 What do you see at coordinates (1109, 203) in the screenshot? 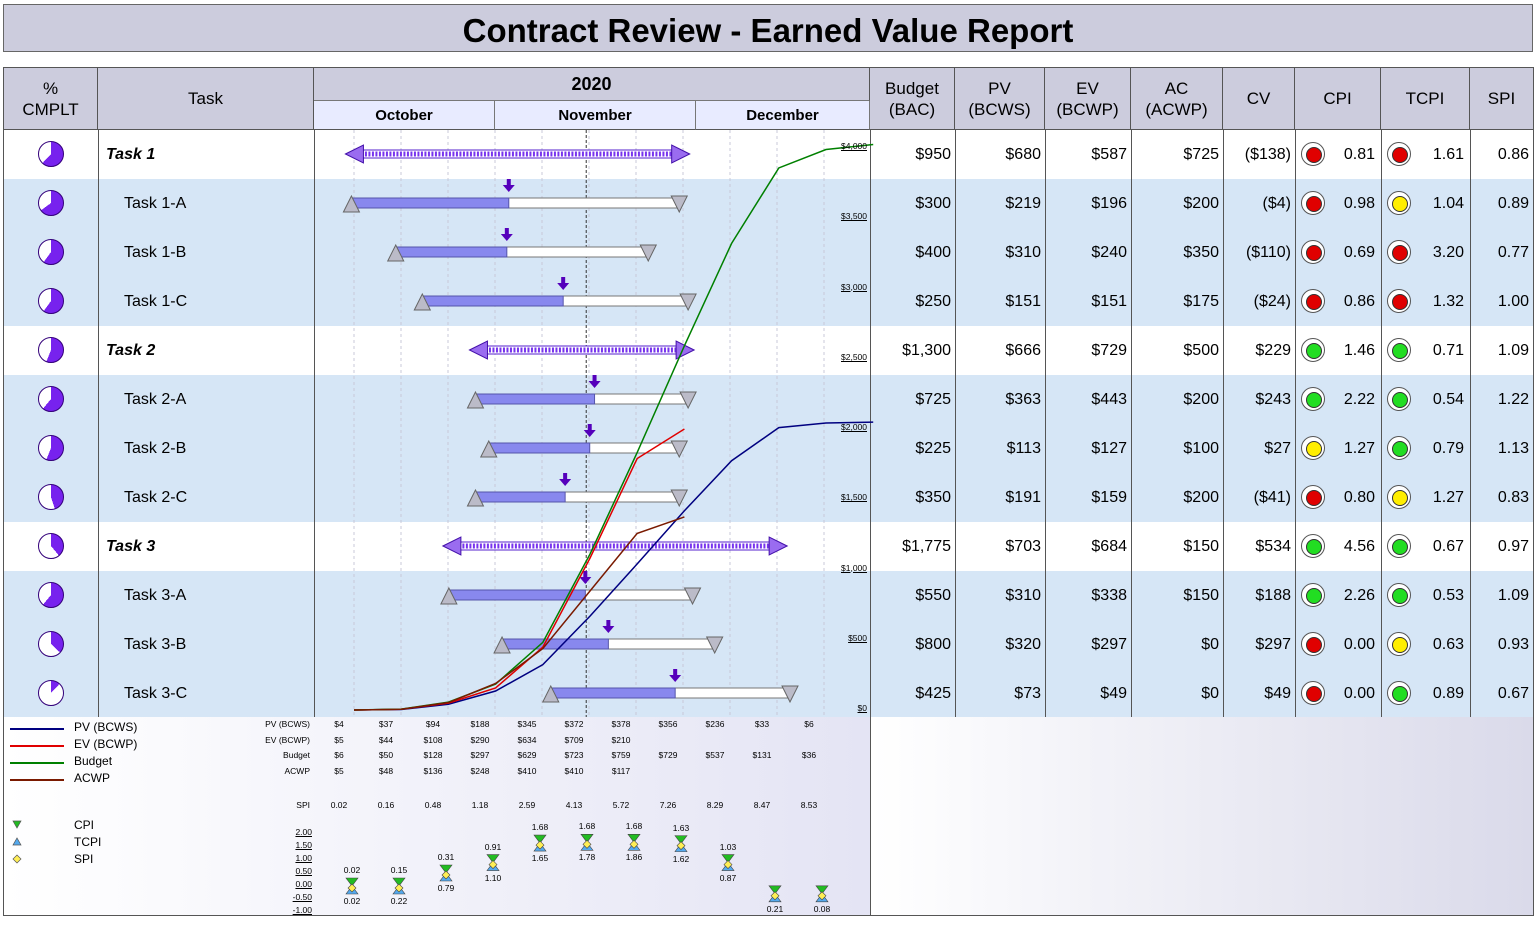
I see `ev-value: $196` at bounding box center [1109, 203].